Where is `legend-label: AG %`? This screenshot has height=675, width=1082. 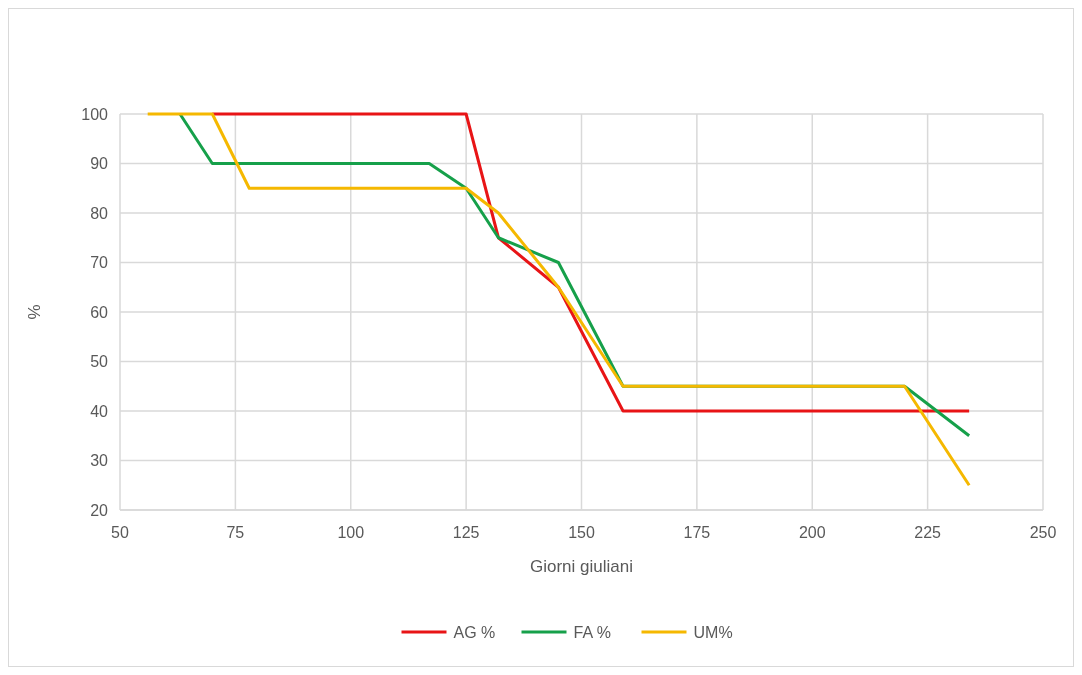 legend-label: AG % is located at coordinates (474, 632).